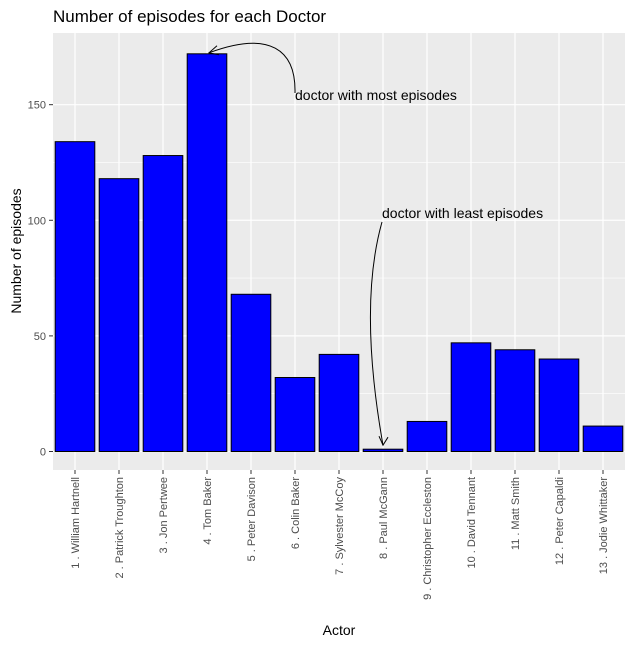  Describe the element at coordinates (43, 453) in the screenshot. I see `y-tick-label: 0` at that location.